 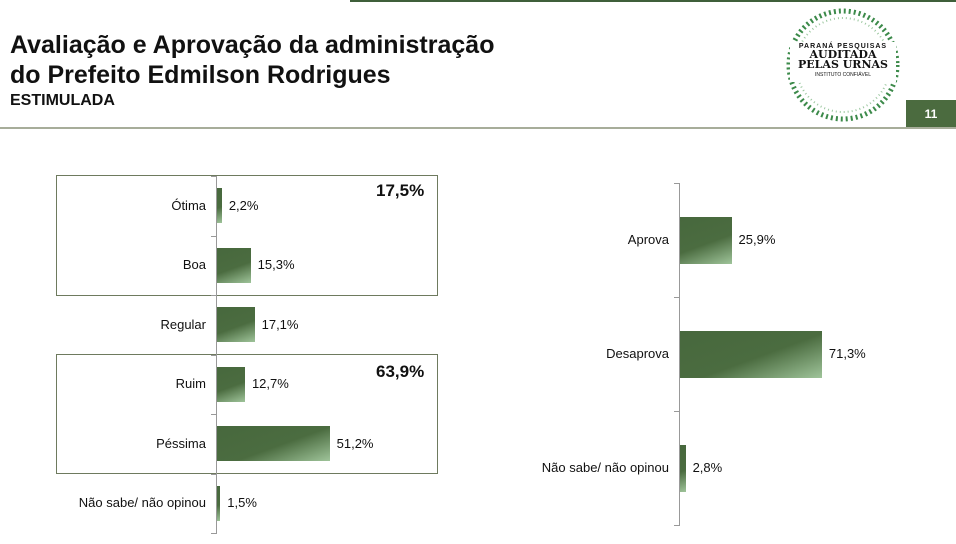 I want to click on group-total-positive: 17,5%, so click(x=400, y=190).